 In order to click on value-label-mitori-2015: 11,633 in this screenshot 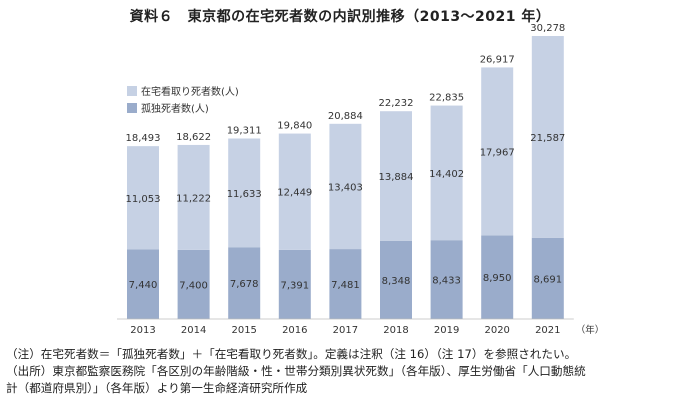, I will do `click(244, 194)`.